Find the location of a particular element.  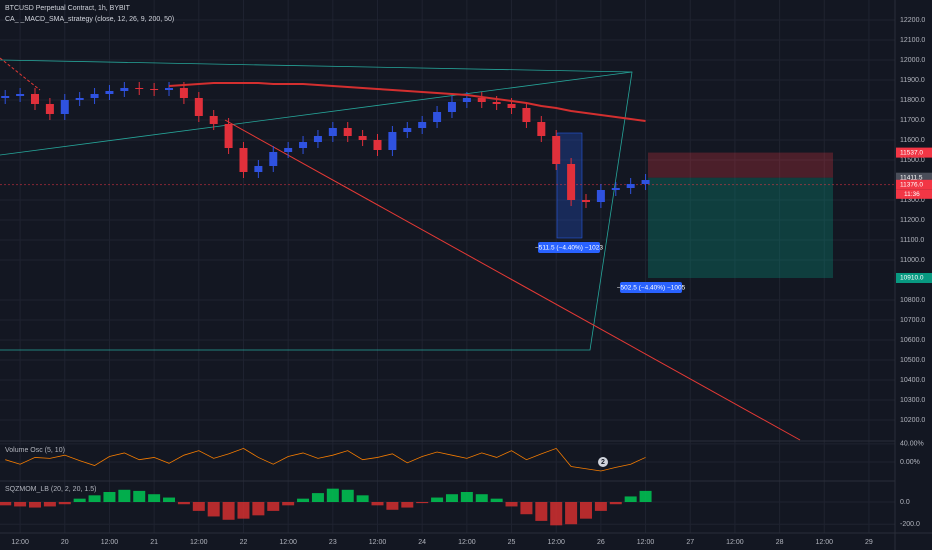

y-tick-label: 0.0 is located at coordinates (905, 502).